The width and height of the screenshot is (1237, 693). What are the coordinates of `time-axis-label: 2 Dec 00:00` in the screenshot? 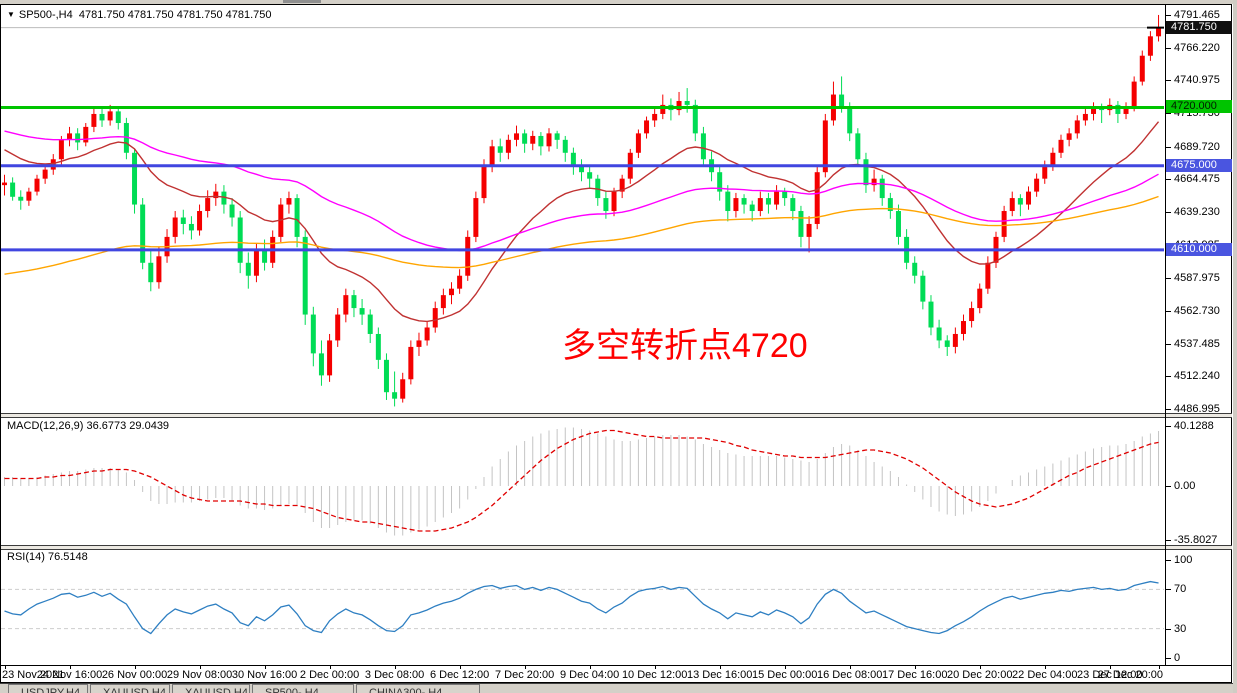 It's located at (329, 675).